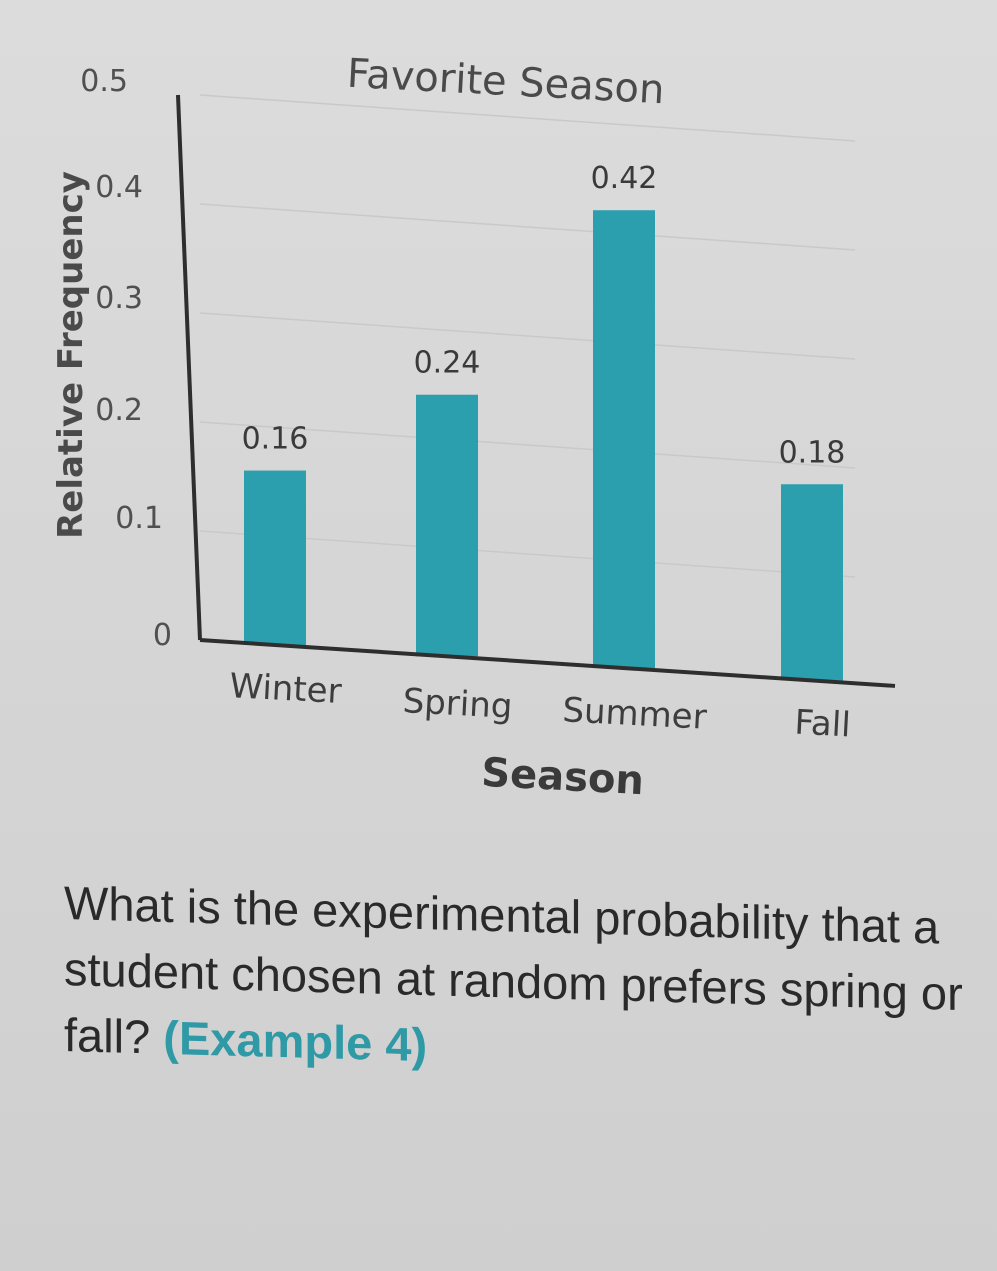 The image size is (997, 1271). What do you see at coordinates (71, 355) in the screenshot?
I see `y-axis-title: Relative Frequency` at bounding box center [71, 355].